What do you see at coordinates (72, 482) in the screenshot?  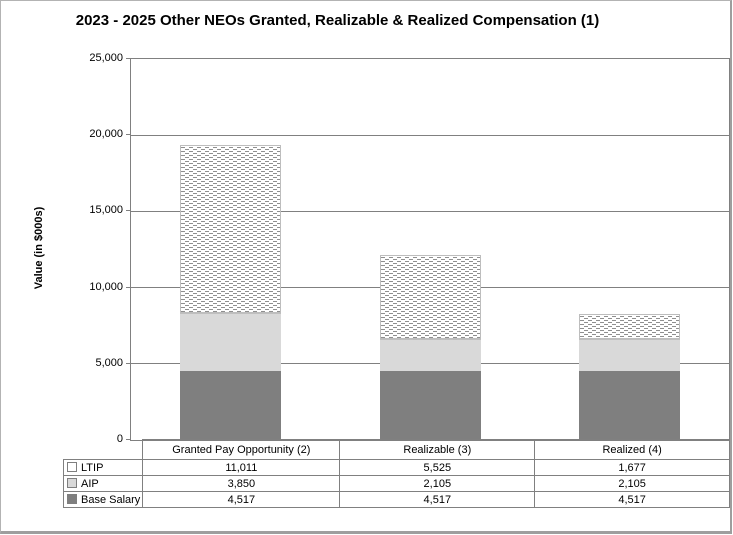 I see `legend-swatch-aip` at bounding box center [72, 482].